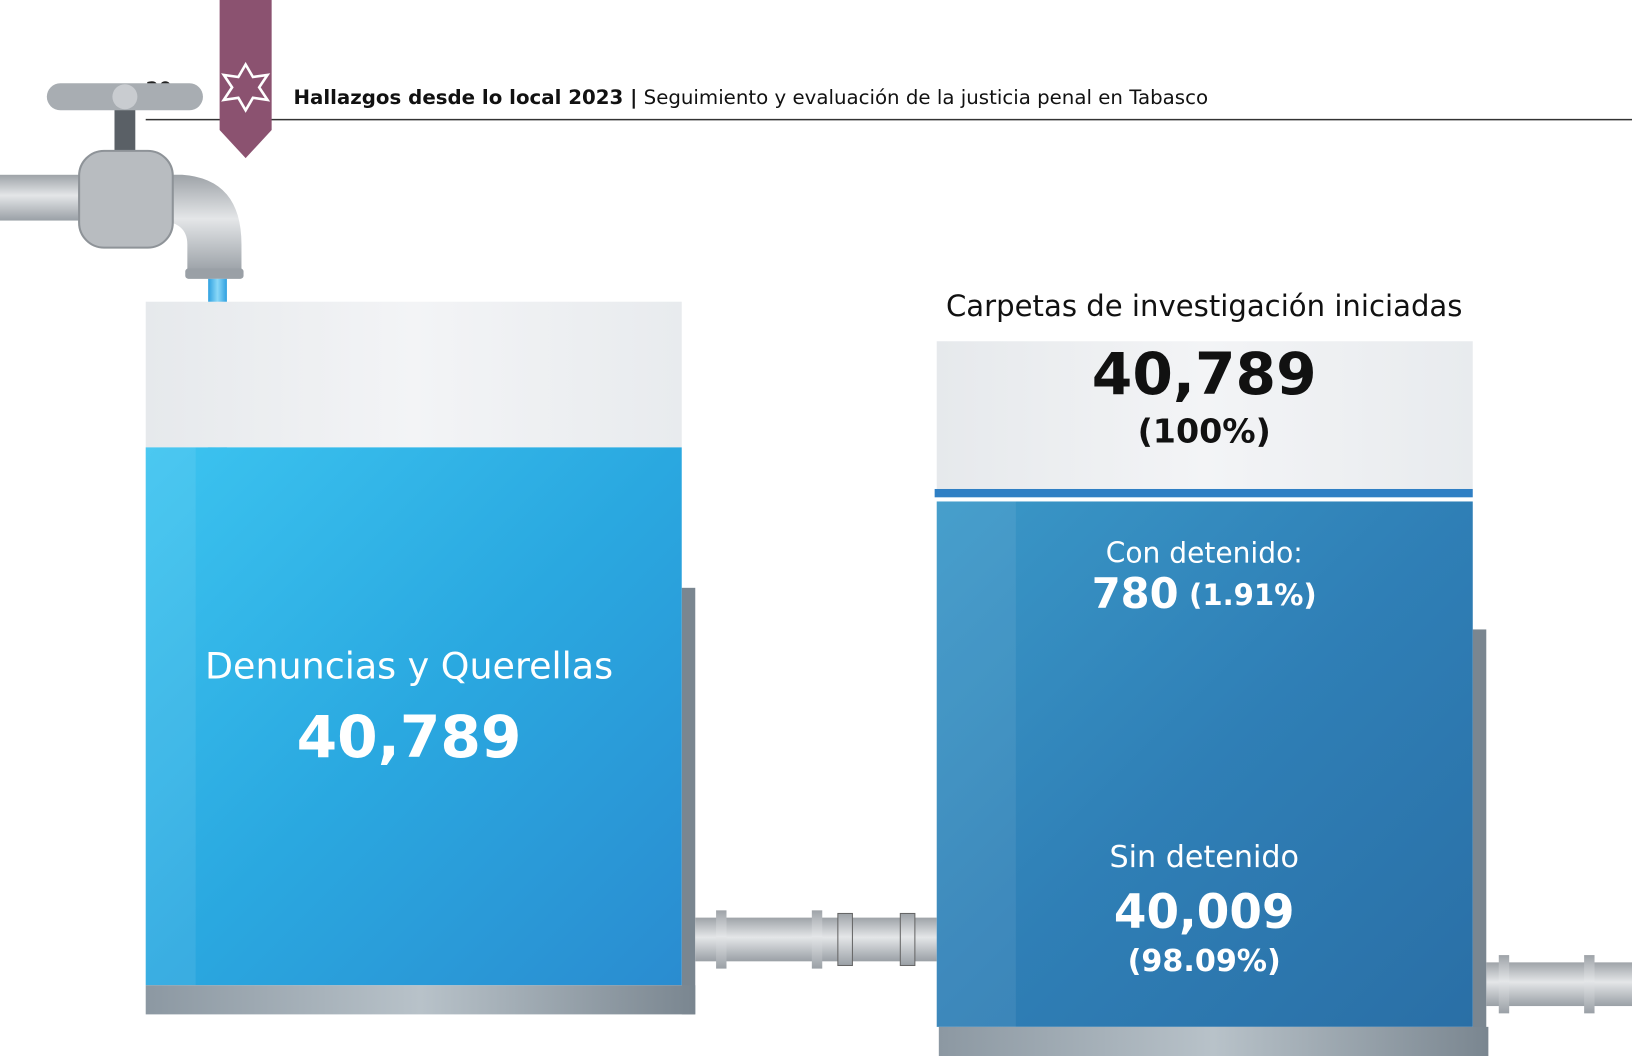 Image resolution: width=1632 pixels, height=1056 pixels. I want to click on pipe-middle, so click(816, 939).